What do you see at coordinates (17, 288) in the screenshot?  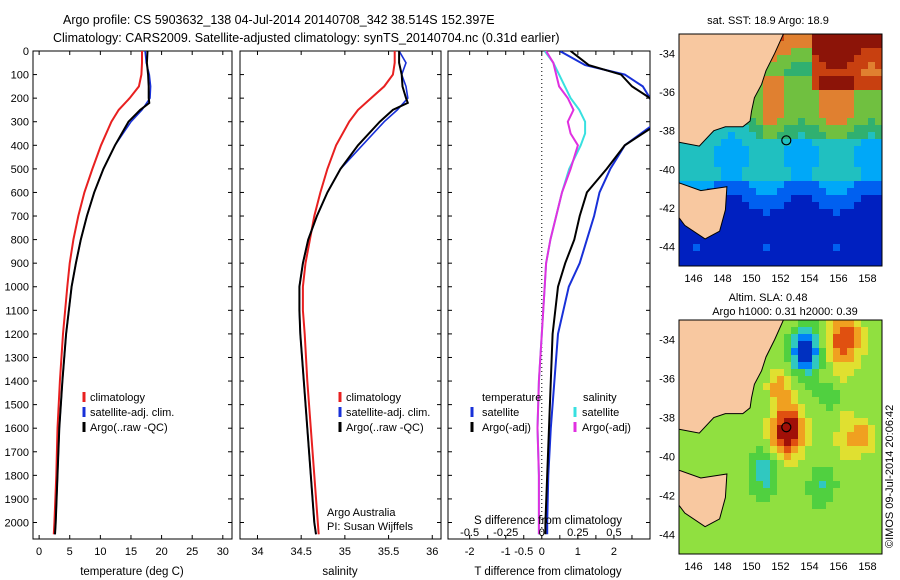 I see `ytick-label: 1000` at bounding box center [17, 288].